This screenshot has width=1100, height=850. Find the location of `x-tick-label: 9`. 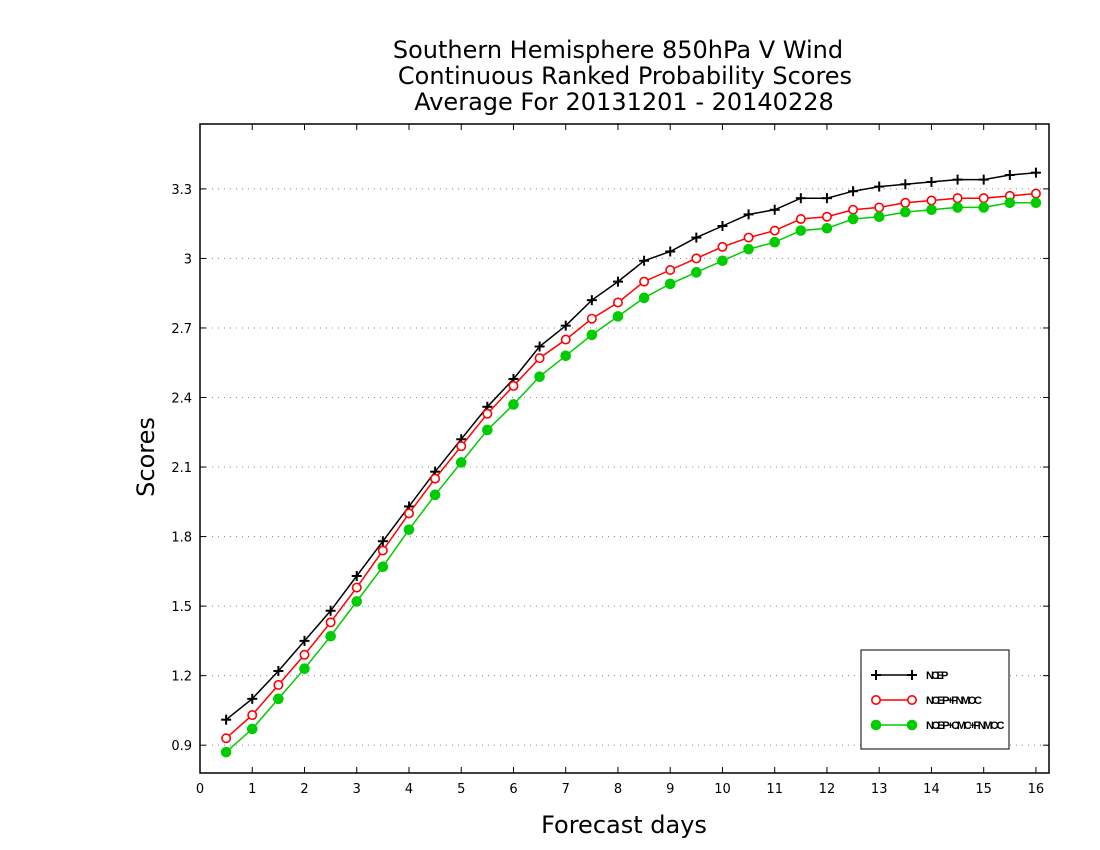

x-tick-label: 9 is located at coordinates (670, 789).